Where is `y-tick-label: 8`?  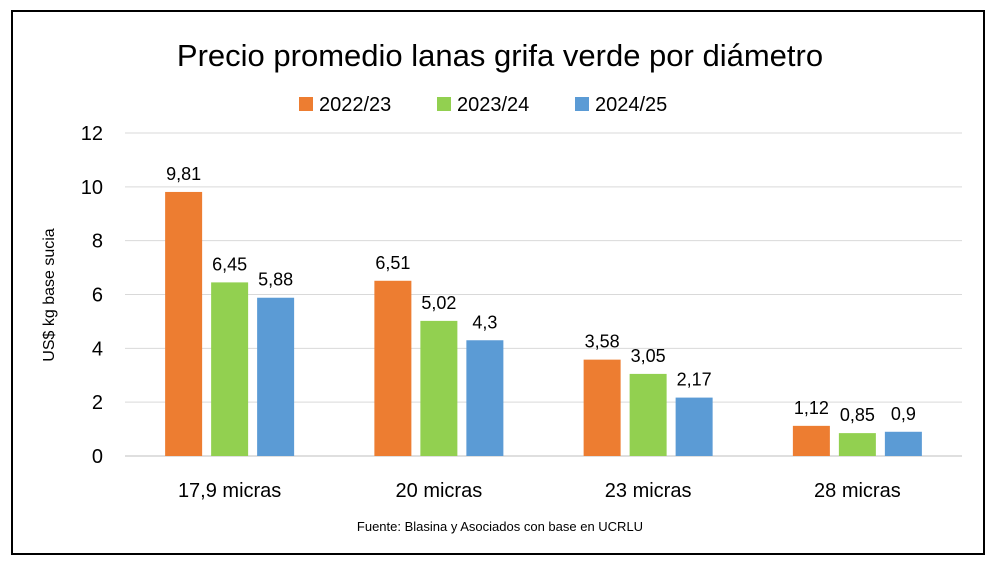
y-tick-label: 8 is located at coordinates (97, 242).